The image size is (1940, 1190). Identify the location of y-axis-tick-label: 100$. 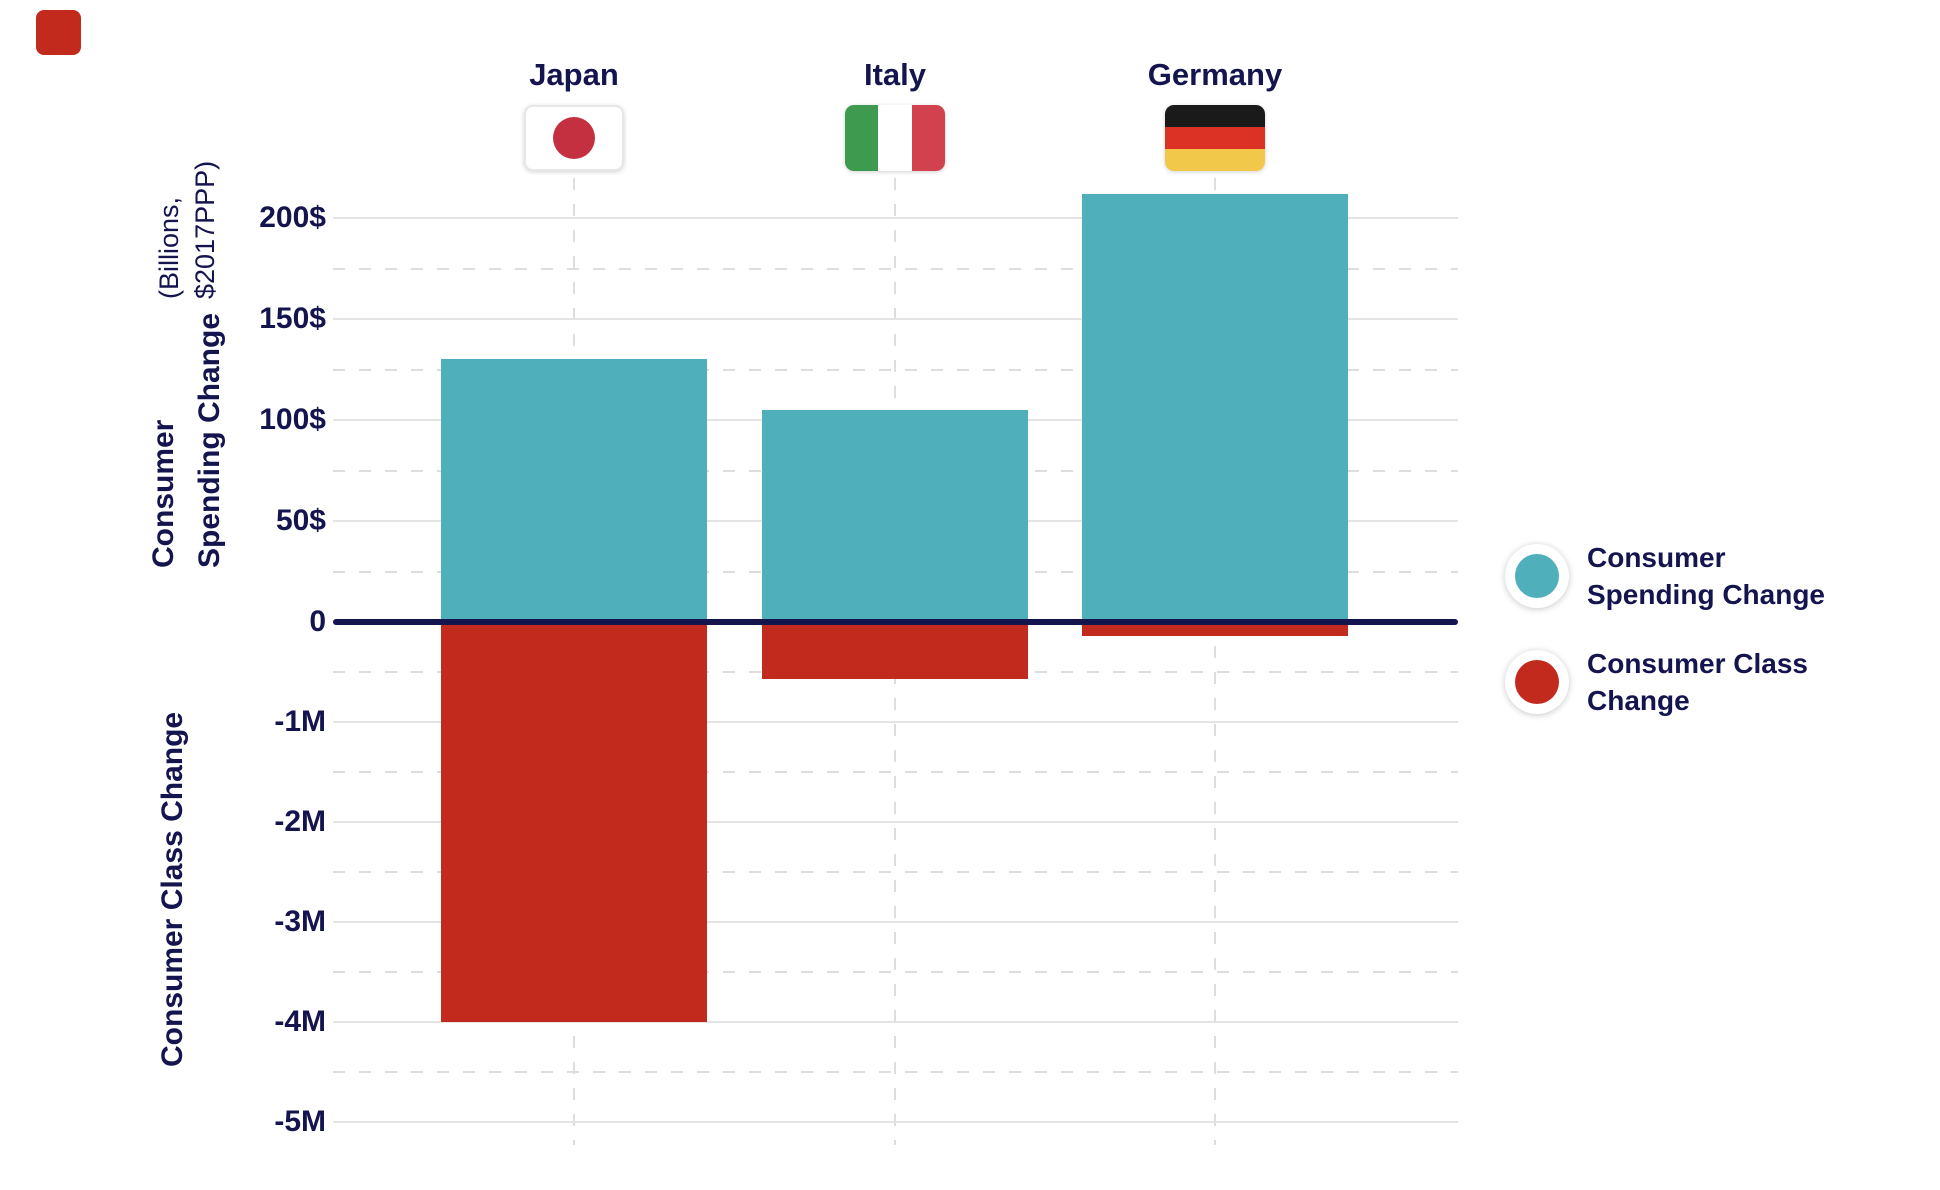
(292, 419).